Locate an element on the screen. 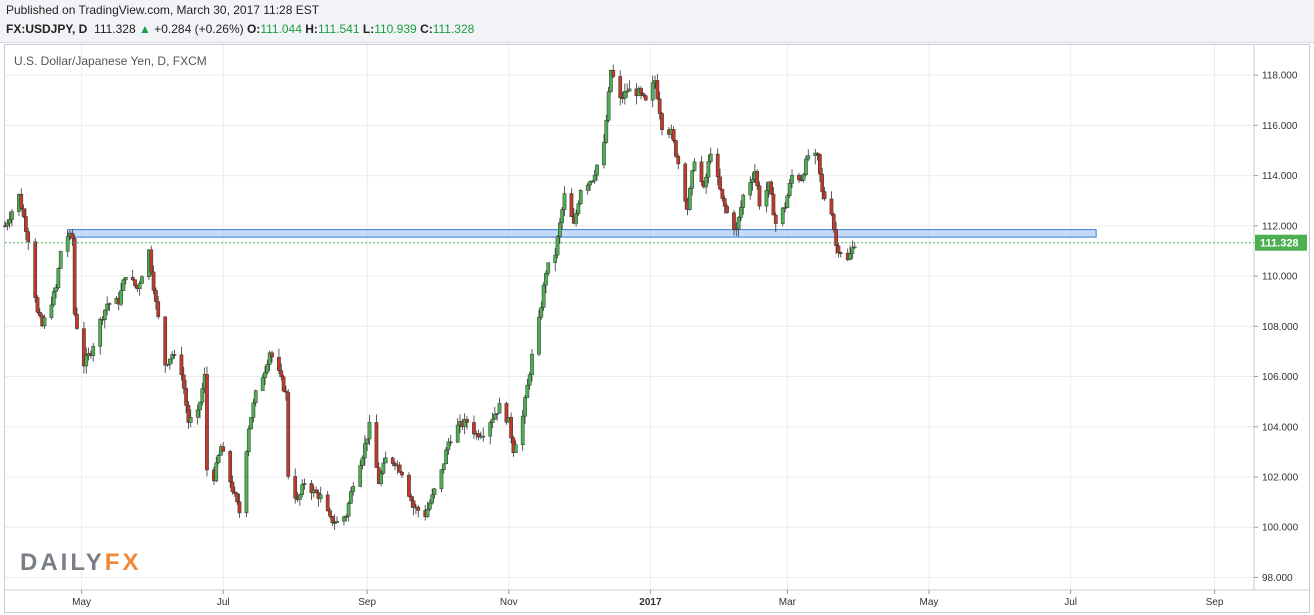  low-label: L: is located at coordinates (368, 29).